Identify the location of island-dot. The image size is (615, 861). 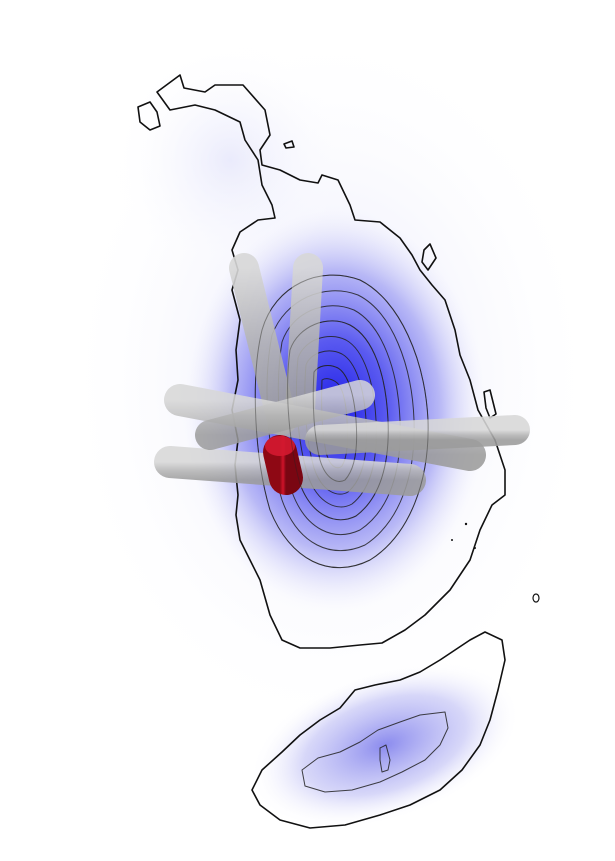
(536, 598).